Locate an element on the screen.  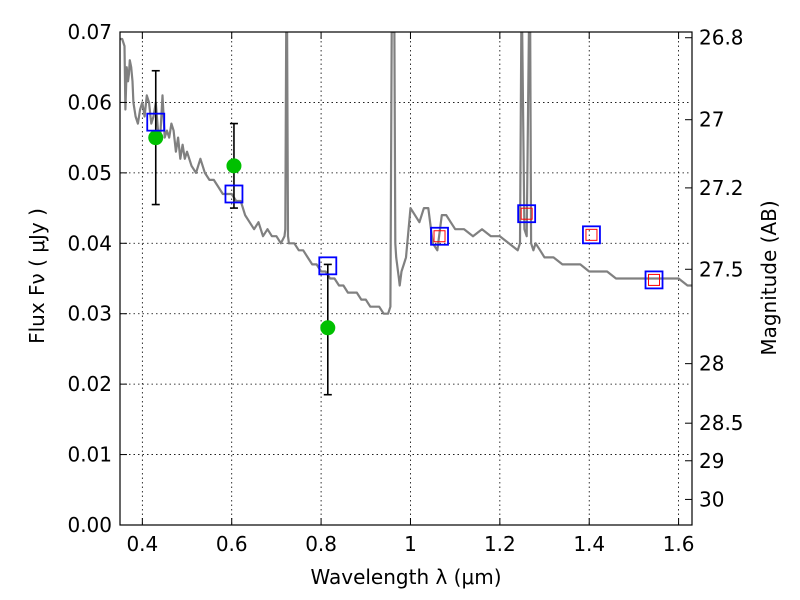
x-tick-label: 0.6 is located at coordinates (232, 544).